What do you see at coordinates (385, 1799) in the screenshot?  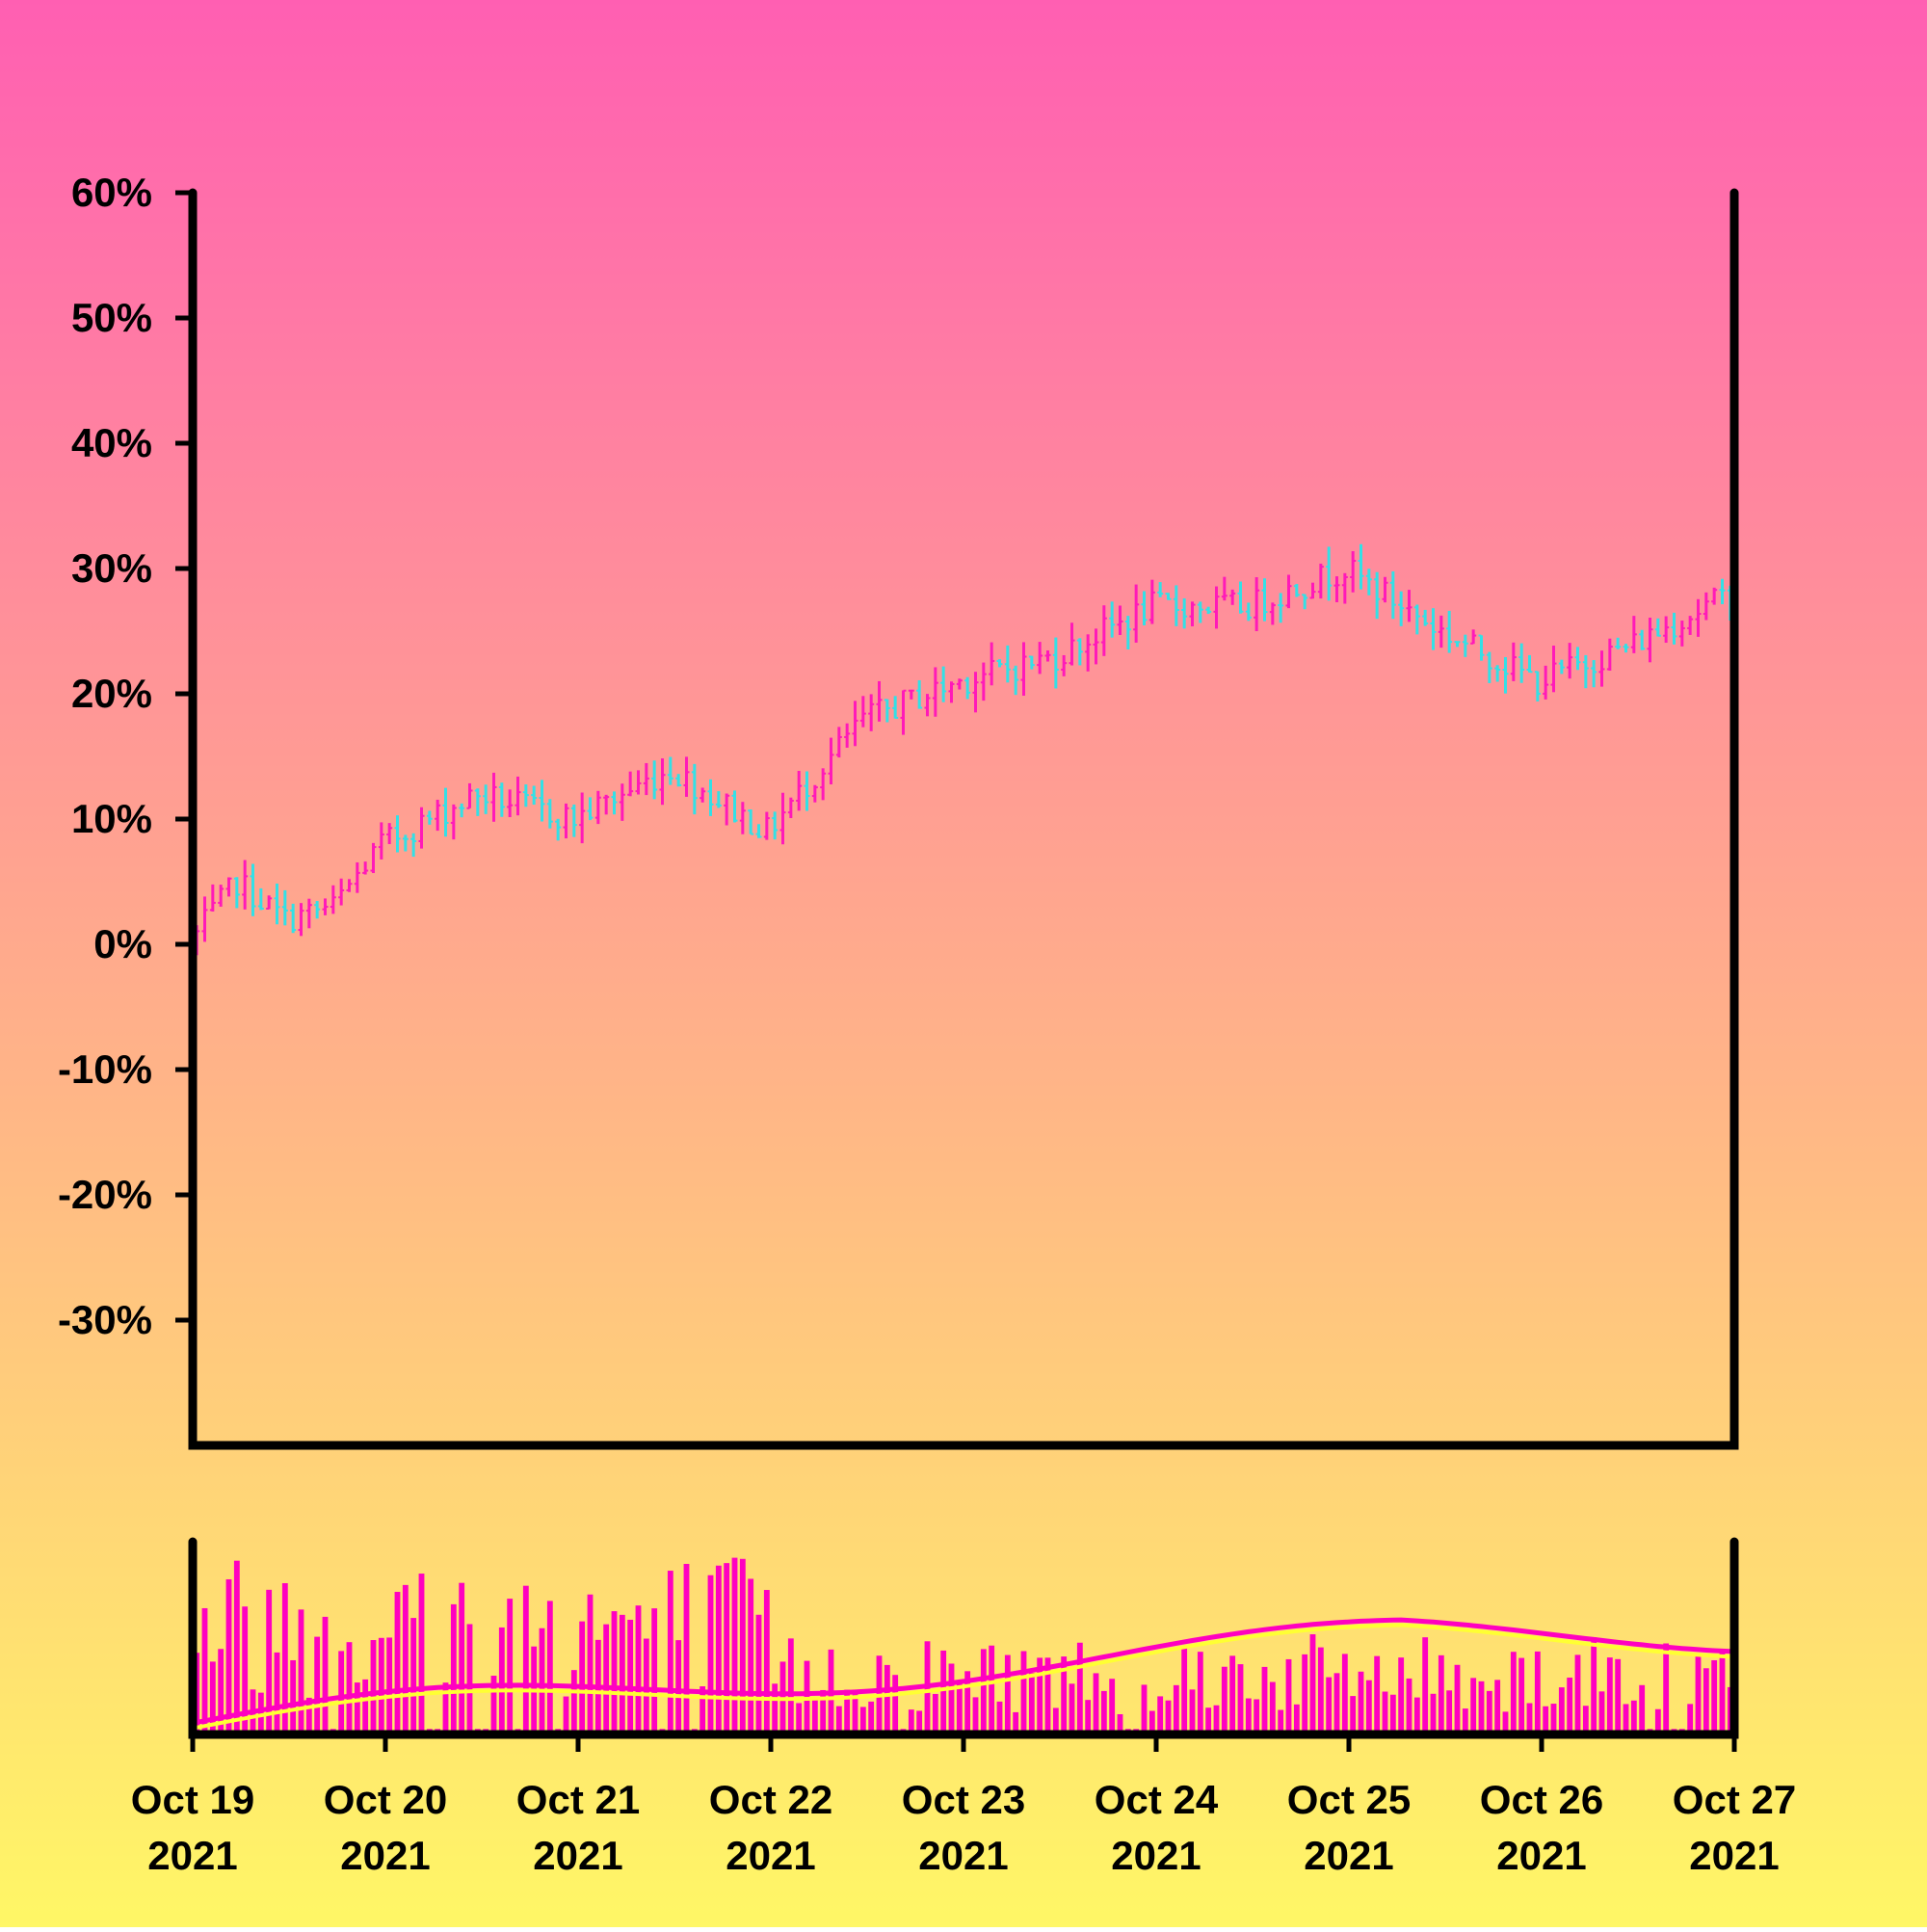 I see `x-tick-label: Oct 20` at bounding box center [385, 1799].